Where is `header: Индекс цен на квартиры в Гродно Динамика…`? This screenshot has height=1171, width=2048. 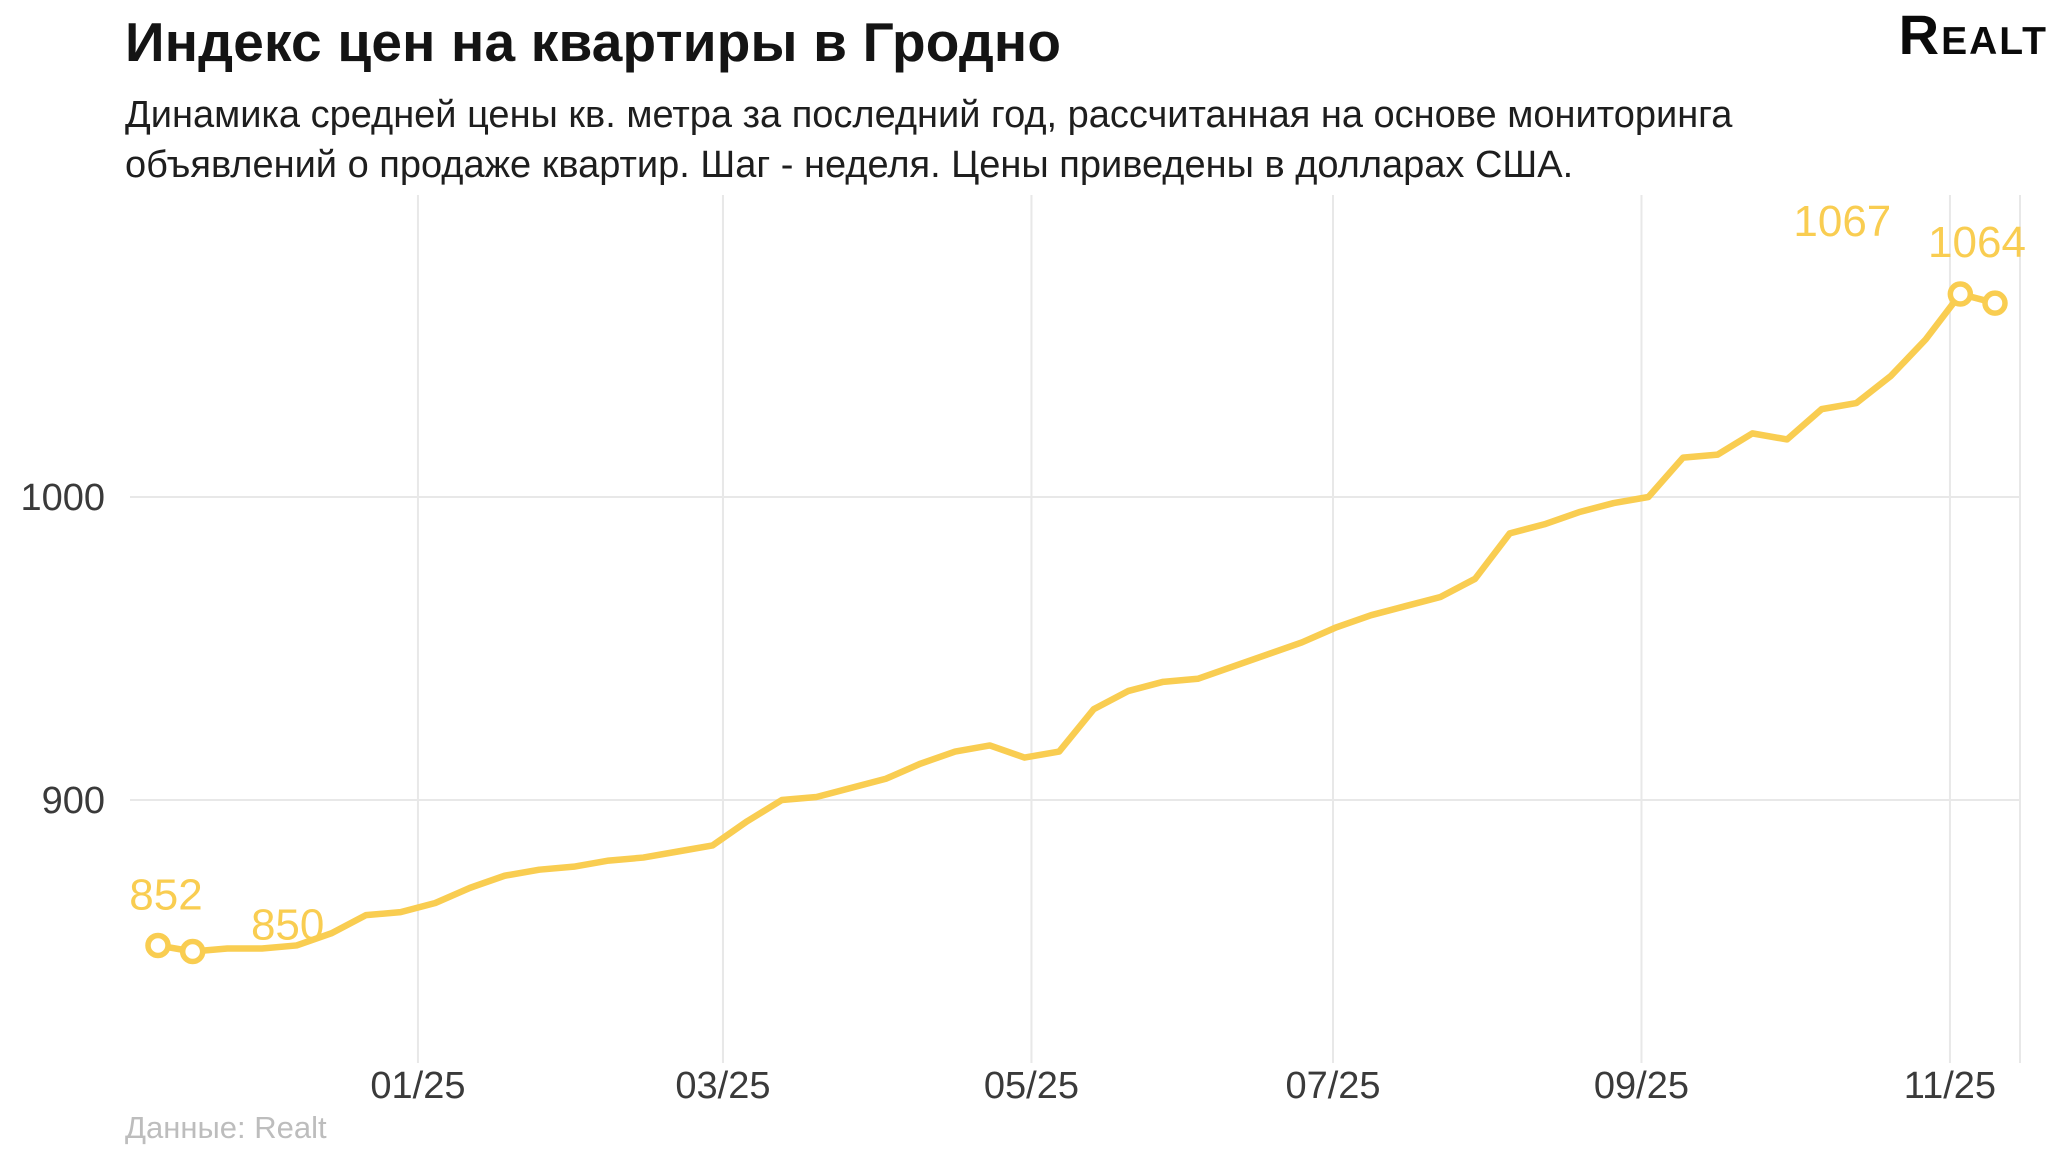
header: Индекс цен на квартиры в Гродно Динамика… is located at coordinates (1071, 100).